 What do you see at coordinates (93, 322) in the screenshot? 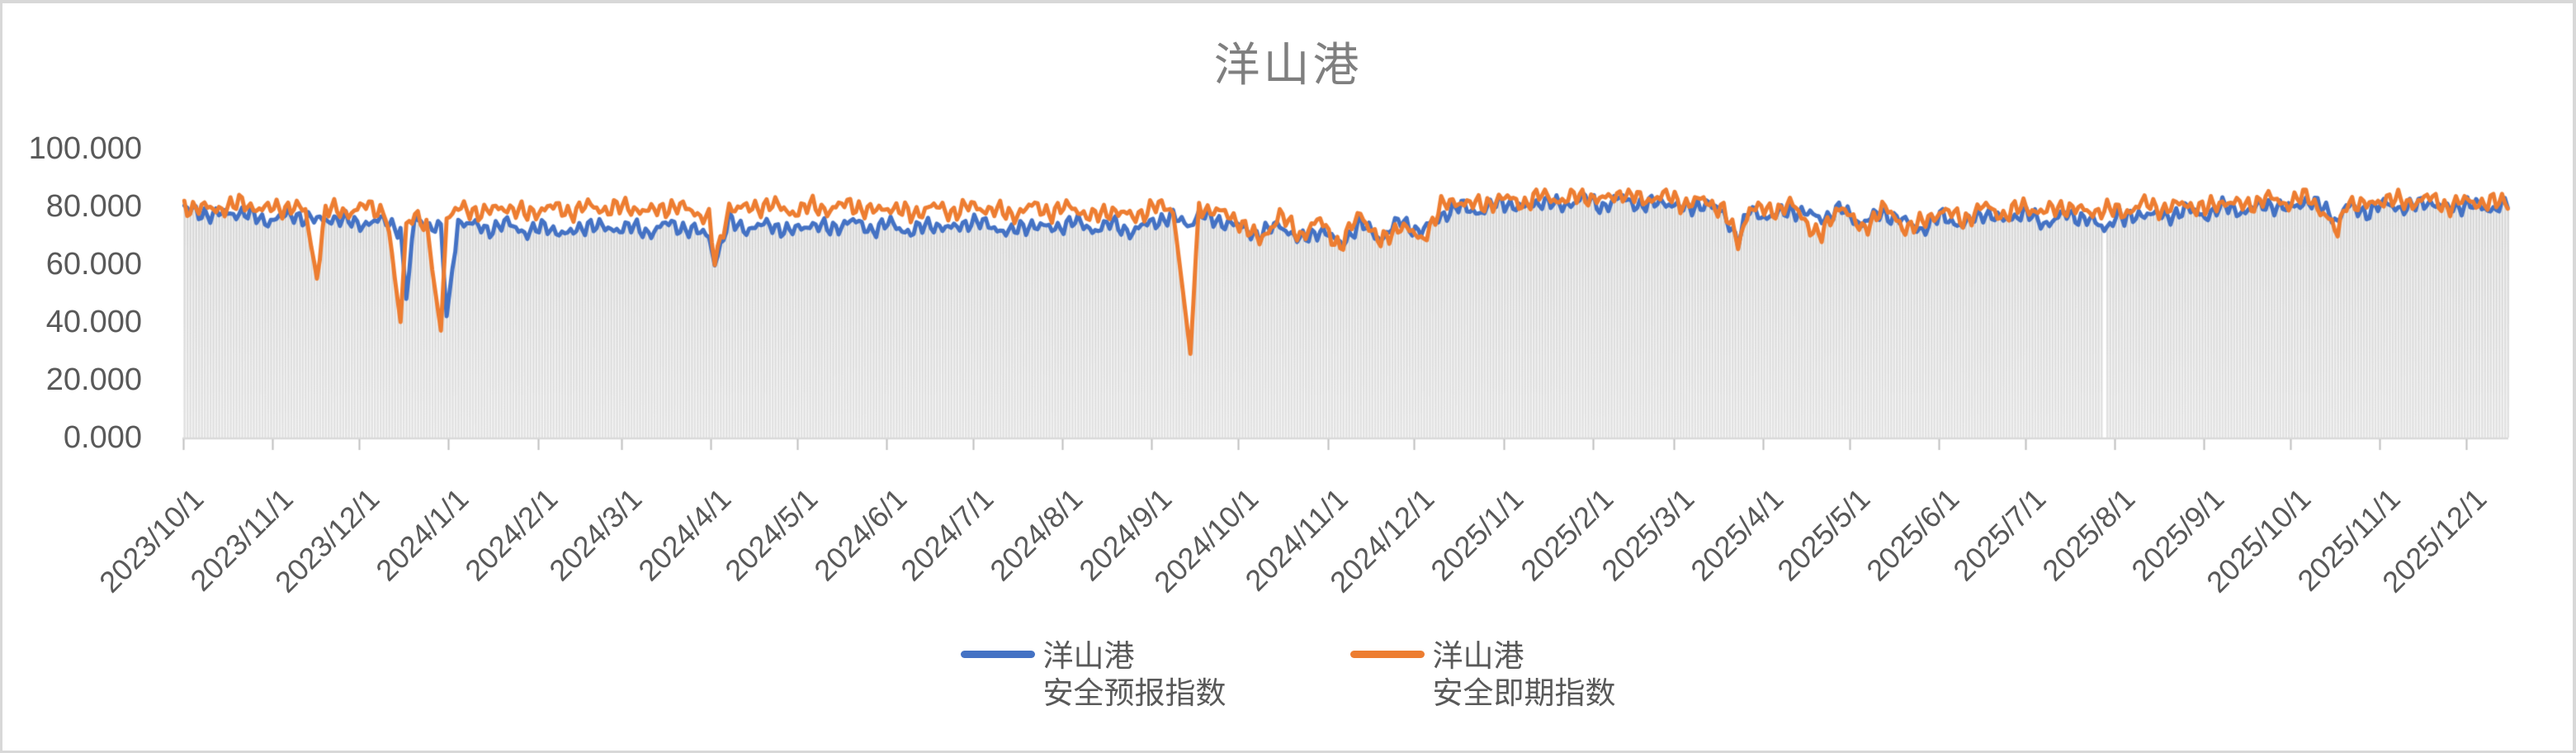
I see `y-axis-tick-label: 40.000` at bounding box center [93, 322].